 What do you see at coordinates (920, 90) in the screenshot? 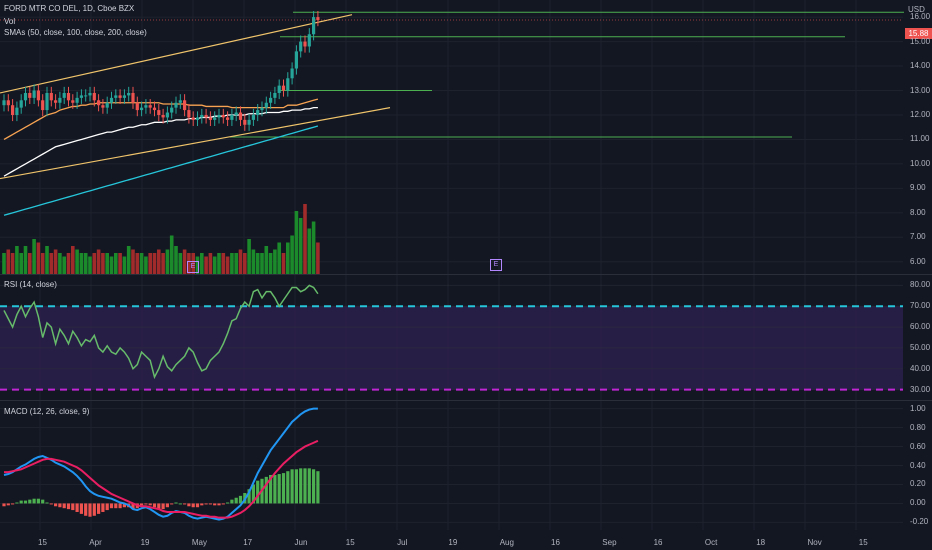
I see `y-tick-label: 13.00` at bounding box center [920, 90].